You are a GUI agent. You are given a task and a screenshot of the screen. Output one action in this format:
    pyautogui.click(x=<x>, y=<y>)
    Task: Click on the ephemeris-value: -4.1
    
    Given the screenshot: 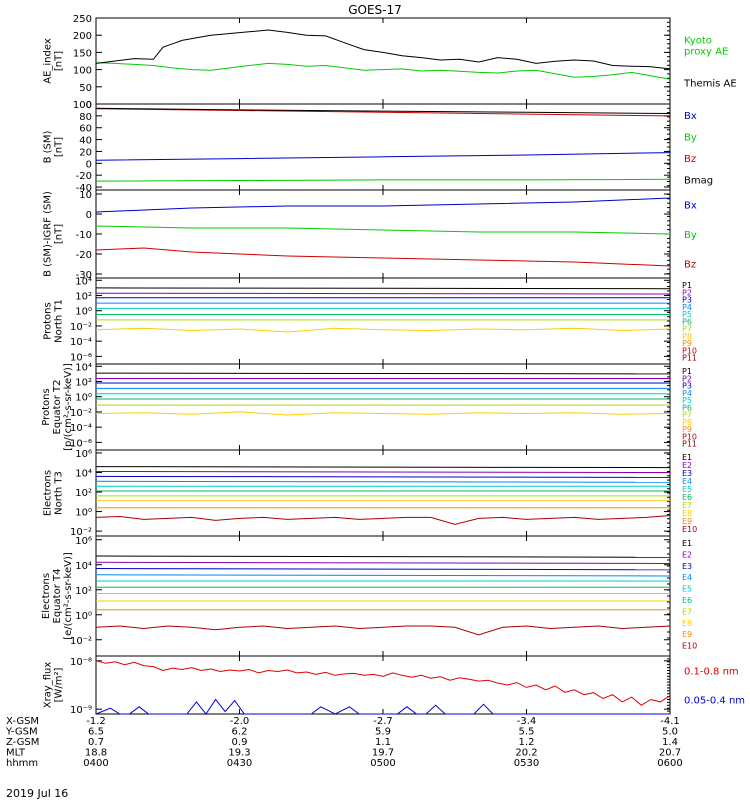 What is the action you would take?
    pyautogui.click(x=670, y=721)
    